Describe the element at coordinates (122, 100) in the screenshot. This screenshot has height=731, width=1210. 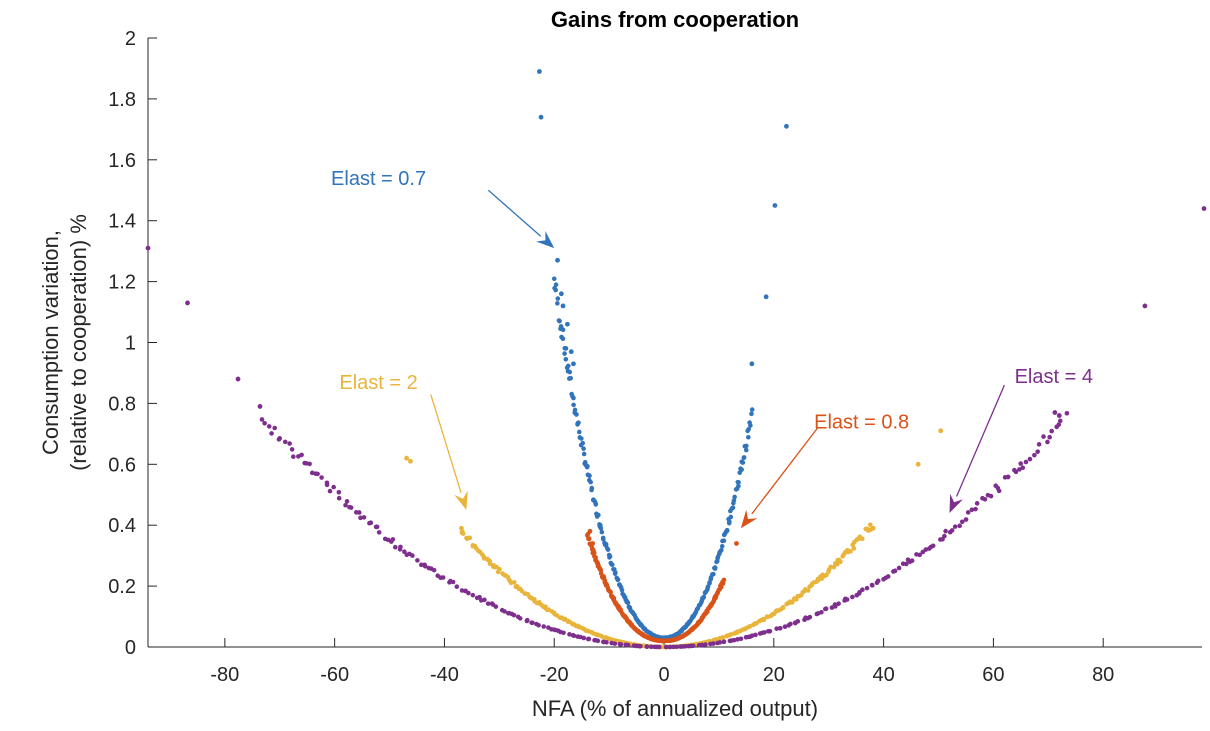
I see `y-tick-label: 1.8` at that location.